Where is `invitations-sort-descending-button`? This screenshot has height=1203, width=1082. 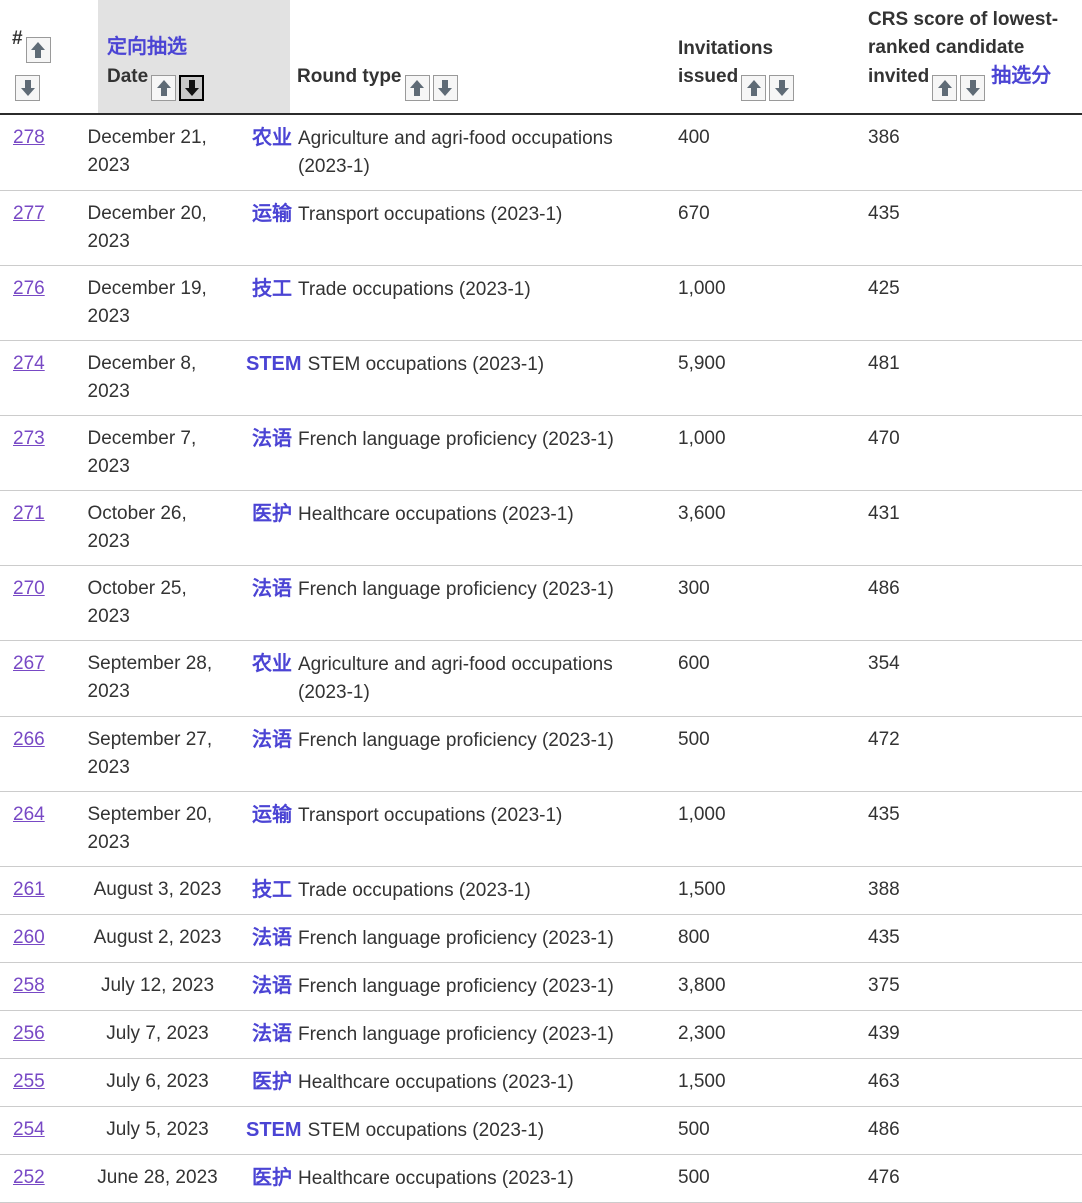 invitations-sort-descending-button is located at coordinates (782, 88).